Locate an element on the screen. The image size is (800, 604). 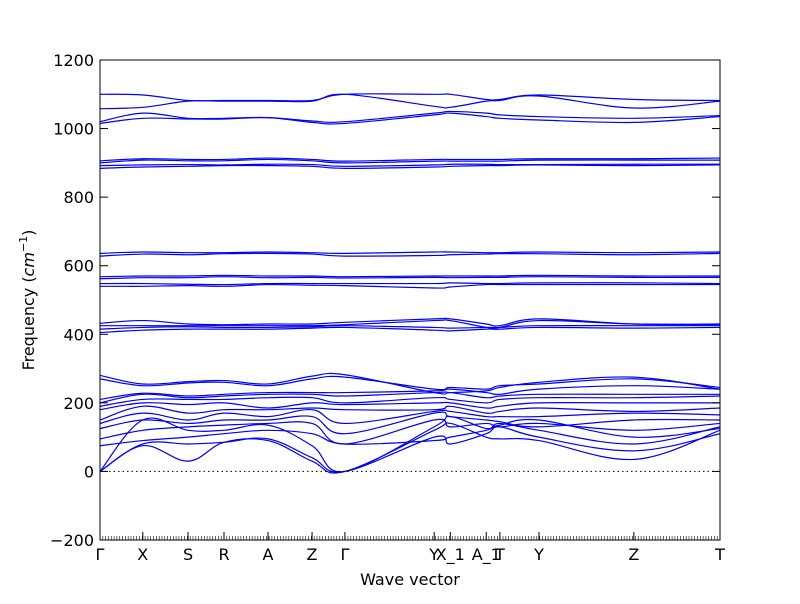
y-tick-label: −200 is located at coordinates (72, 540).